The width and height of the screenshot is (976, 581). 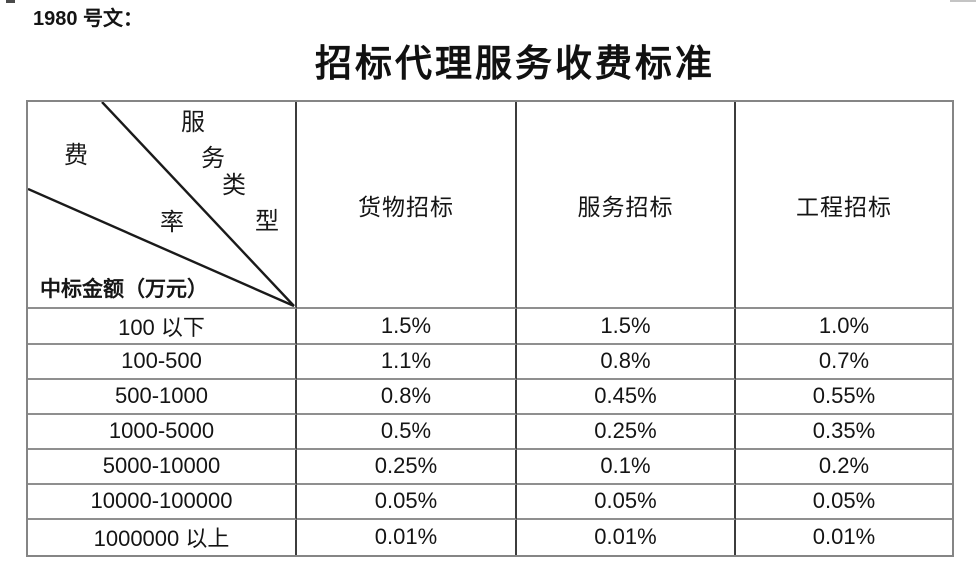 What do you see at coordinates (844, 327) in the screenshot?
I see `rate-cell: 1.0%` at bounding box center [844, 327].